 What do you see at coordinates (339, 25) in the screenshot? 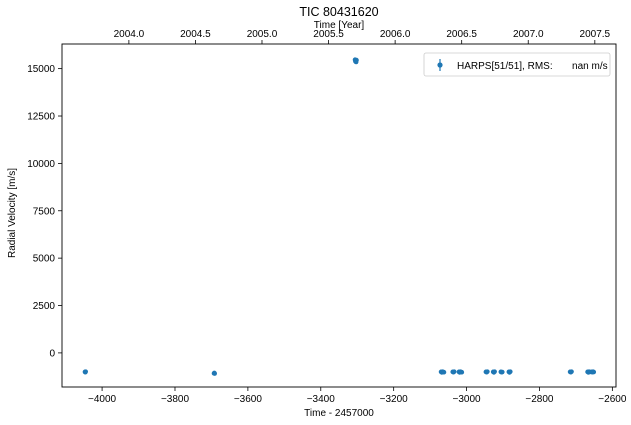
I see `top-axis-label: Time [Year]` at bounding box center [339, 25].